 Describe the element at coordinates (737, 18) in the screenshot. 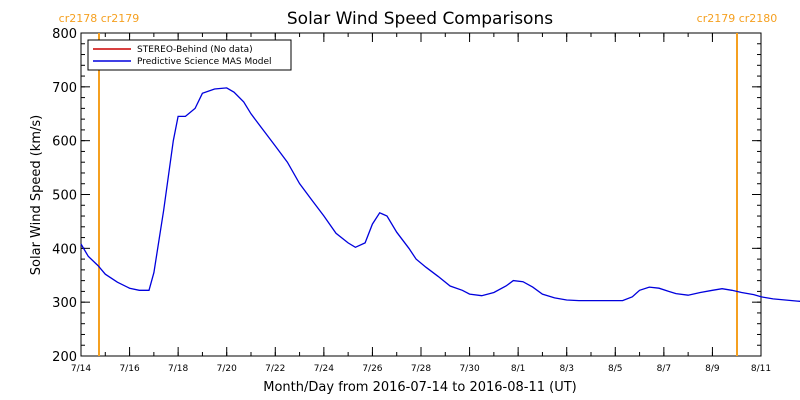

I see `carrington-marker-label: cr2179 cr2180` at that location.